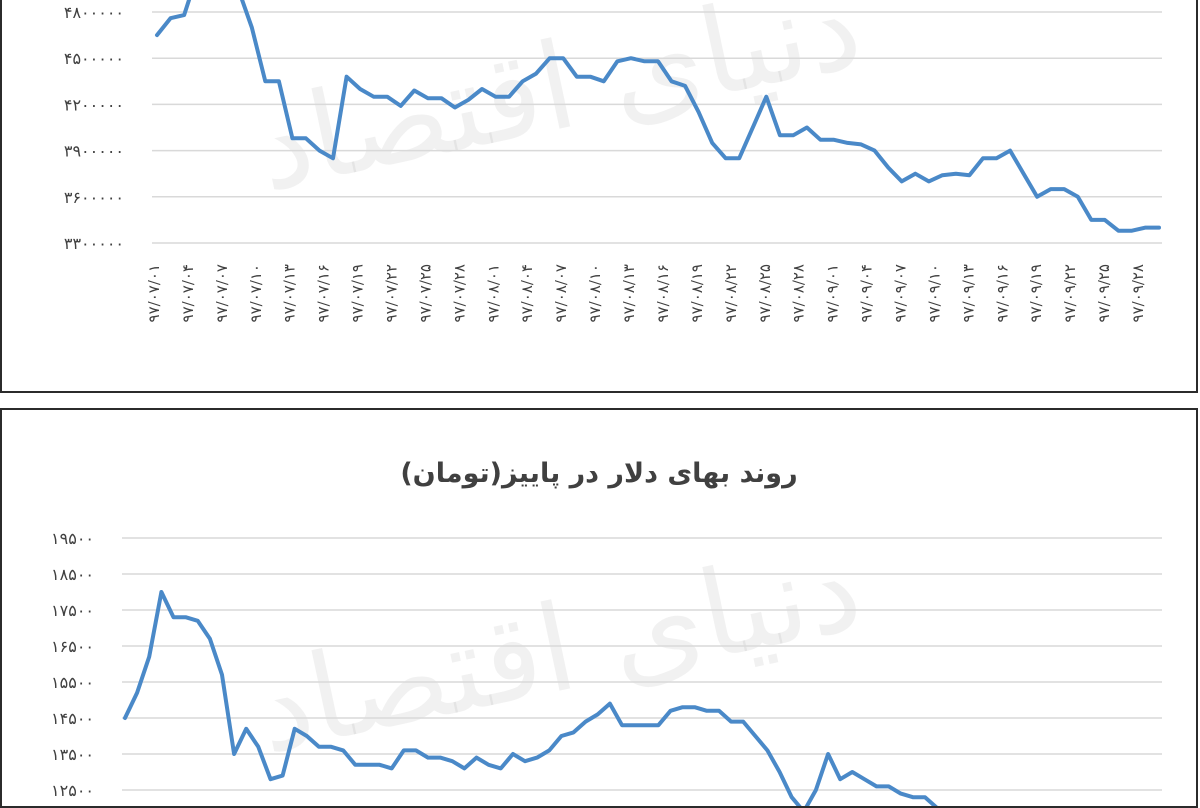  I want to click on y-tick-label: ۴۸۰۰۰۰۰, so click(94, 12).